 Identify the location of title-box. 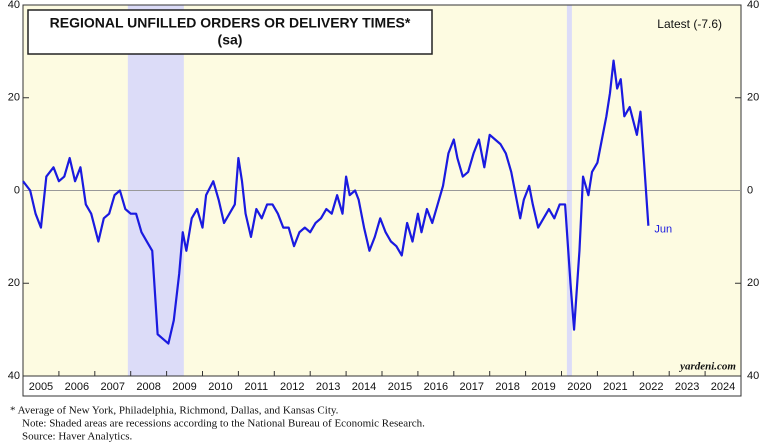
(230, 32).